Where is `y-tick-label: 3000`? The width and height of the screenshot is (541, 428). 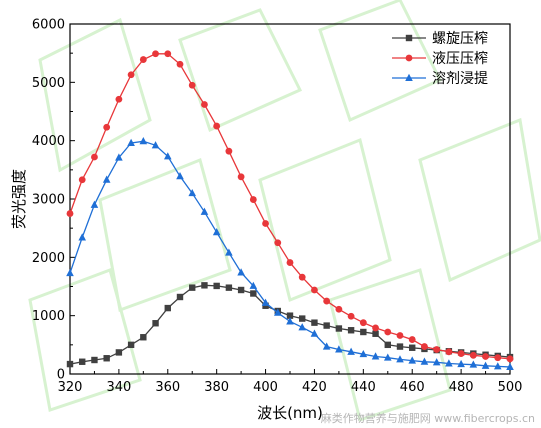
y-tick-label: 3000 is located at coordinates (48, 200).